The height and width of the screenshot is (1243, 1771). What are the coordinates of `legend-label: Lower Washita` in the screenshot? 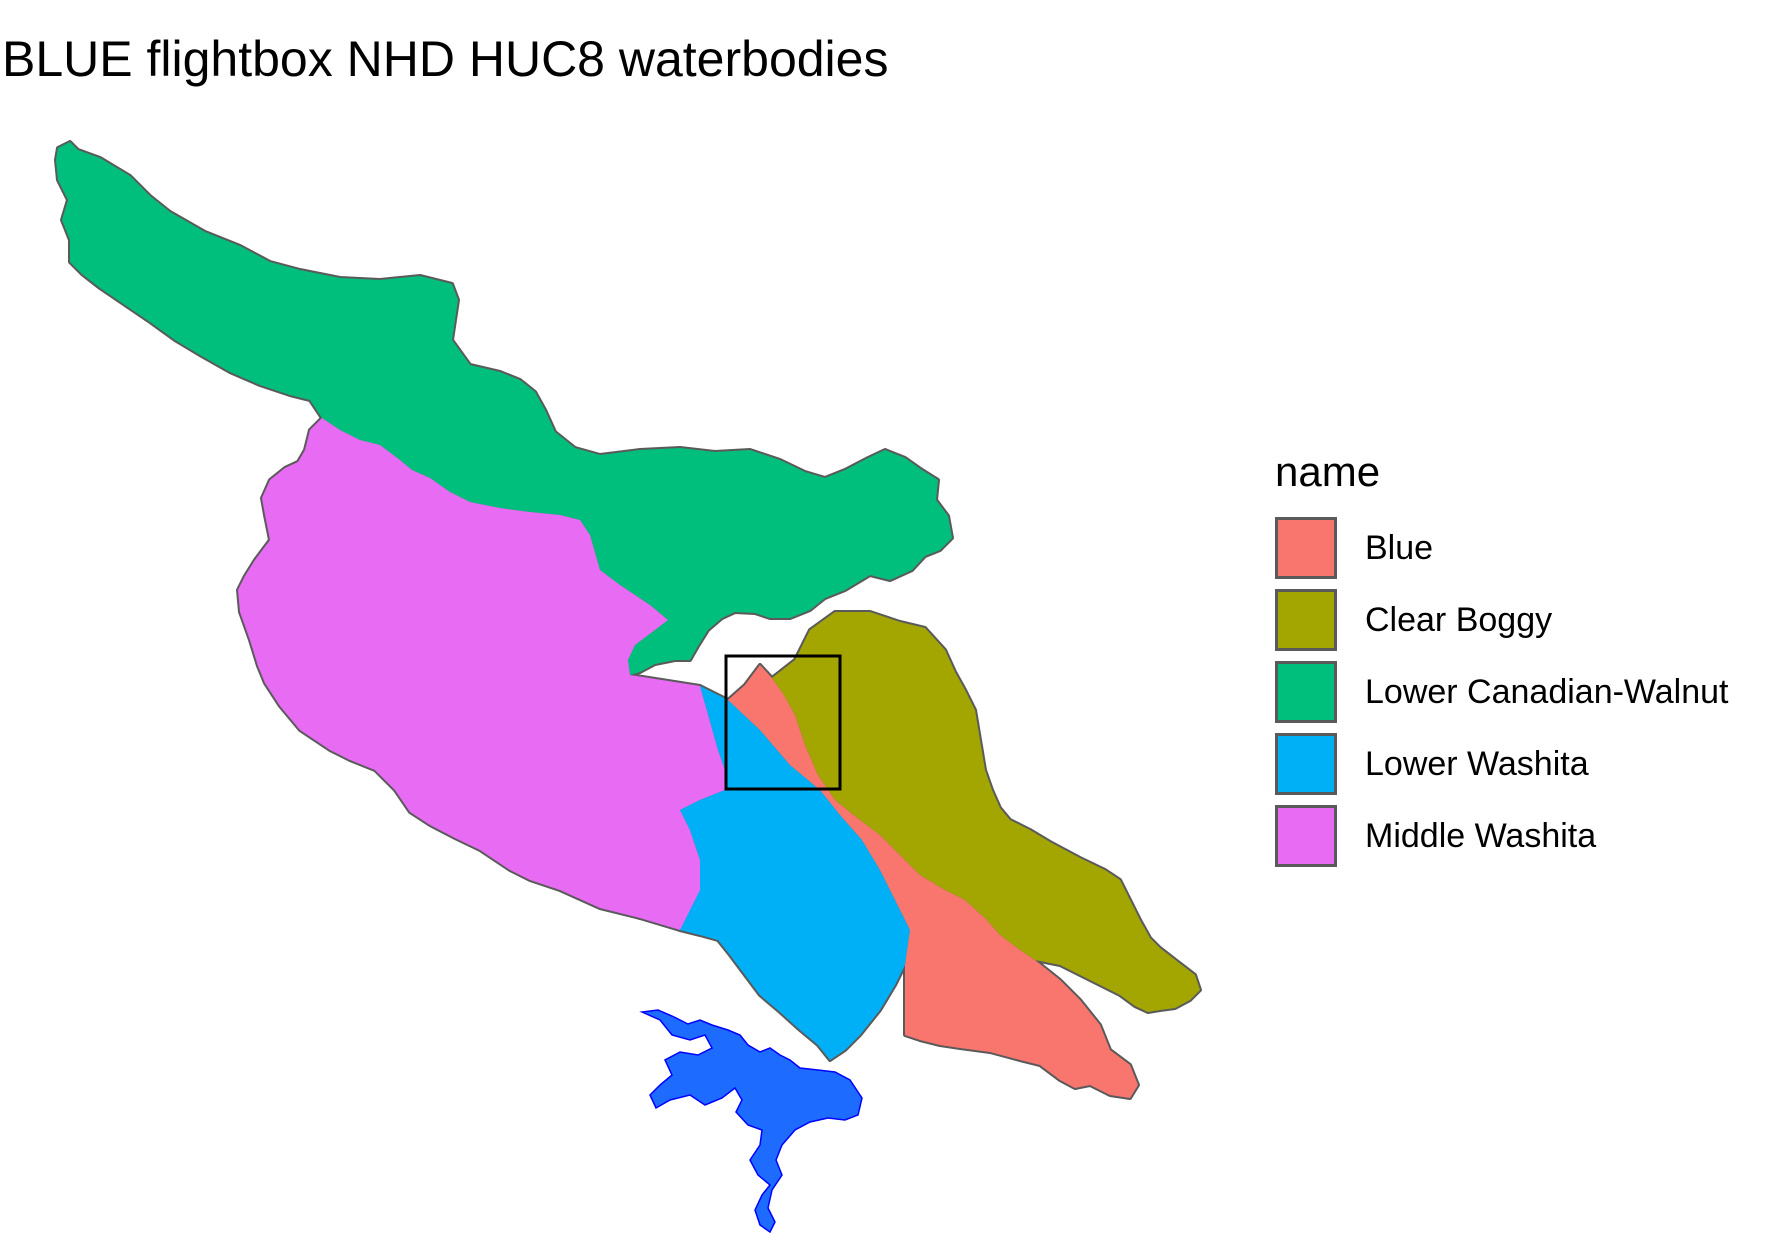 It's located at (1477, 763).